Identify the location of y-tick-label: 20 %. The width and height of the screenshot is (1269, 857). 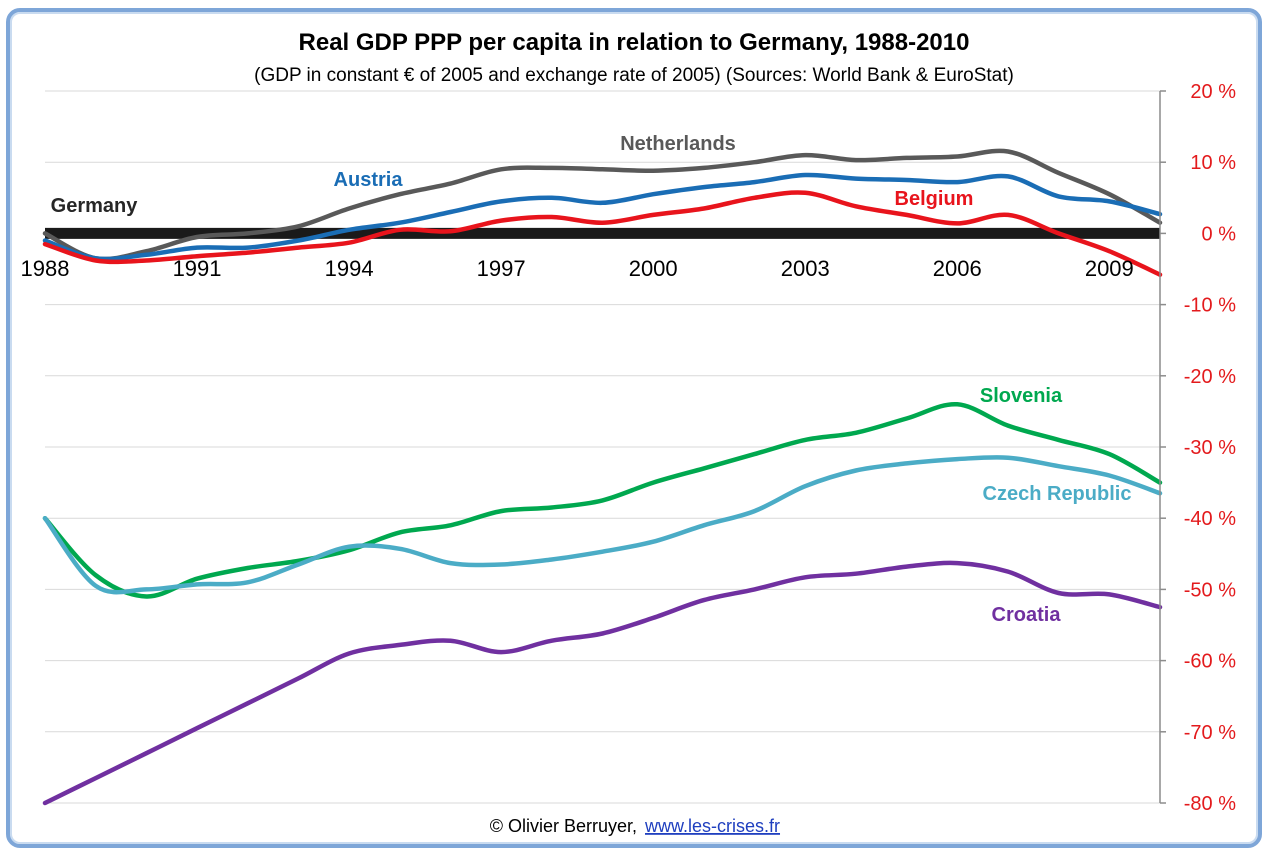
(1213, 92).